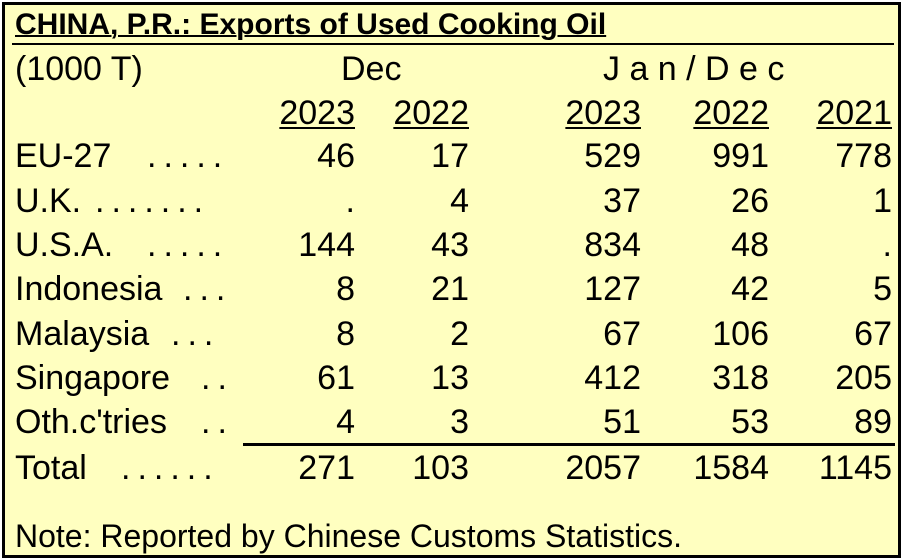 The width and height of the screenshot is (901, 558). I want to click on row-label: Oth.c'tries, so click(91, 422).